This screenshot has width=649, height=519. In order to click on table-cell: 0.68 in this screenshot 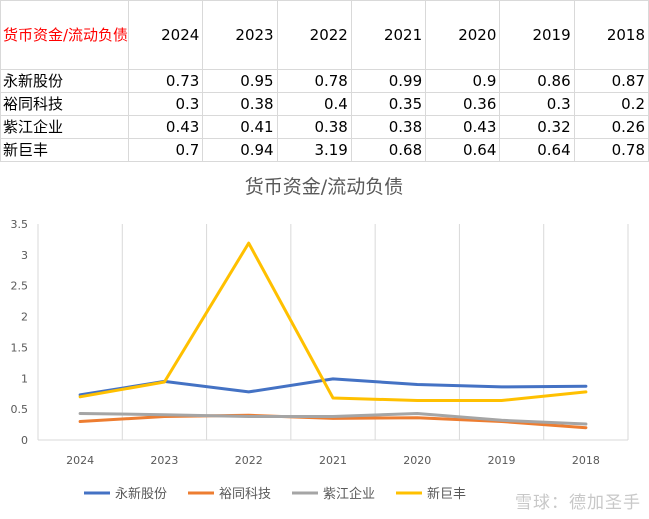, I will do `click(388, 150)`.